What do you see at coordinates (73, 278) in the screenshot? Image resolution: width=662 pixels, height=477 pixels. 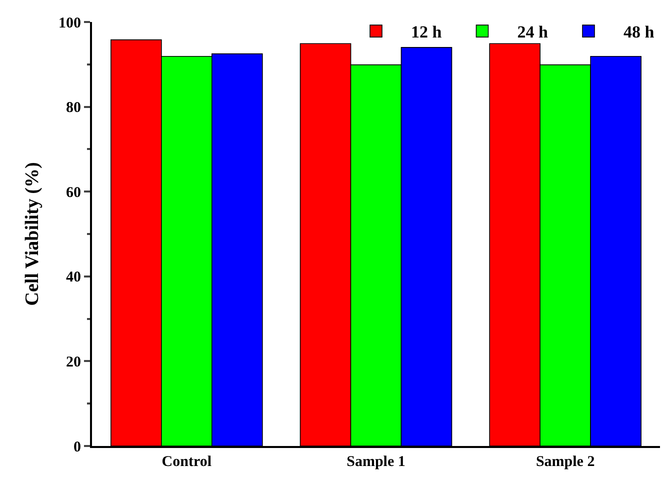 I see `y-tick-label: 40` at bounding box center [73, 278].